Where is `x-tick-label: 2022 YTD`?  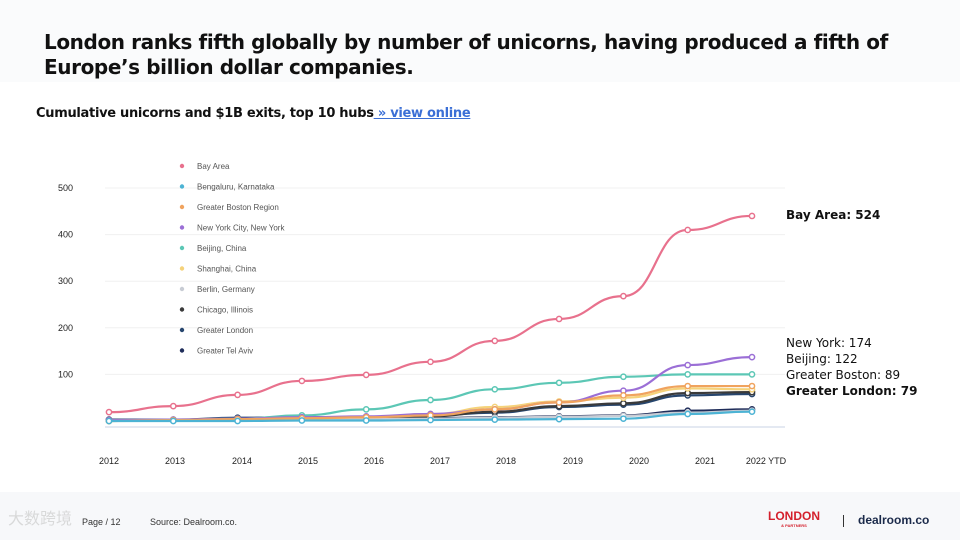
x-tick-label: 2022 YTD is located at coordinates (766, 461).